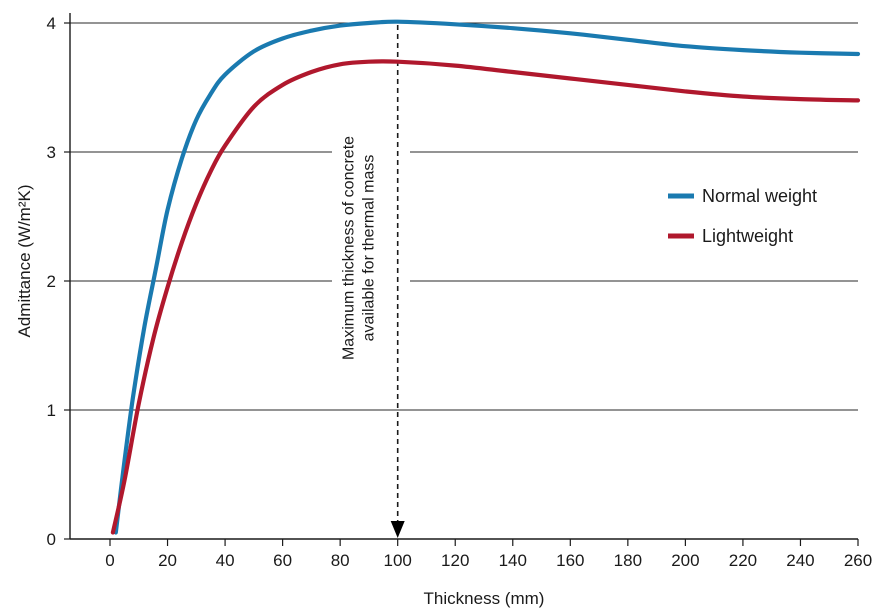  Describe the element at coordinates (398, 560) in the screenshot. I see `x-tick-label-100: 100` at that location.